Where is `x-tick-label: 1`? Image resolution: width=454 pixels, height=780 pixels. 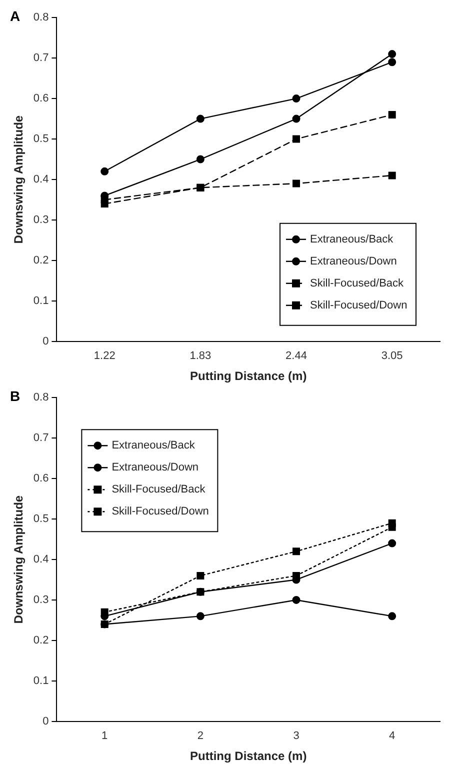 x-tick-label: 1 is located at coordinates (105, 736).